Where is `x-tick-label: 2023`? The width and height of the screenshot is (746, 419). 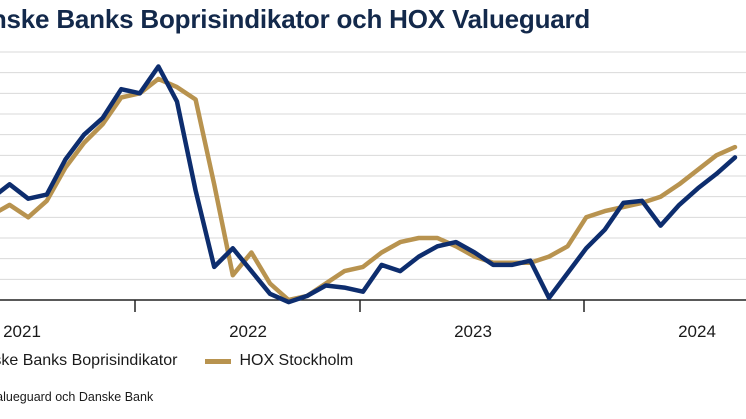 x-tick-label: 2023 is located at coordinates (473, 331).